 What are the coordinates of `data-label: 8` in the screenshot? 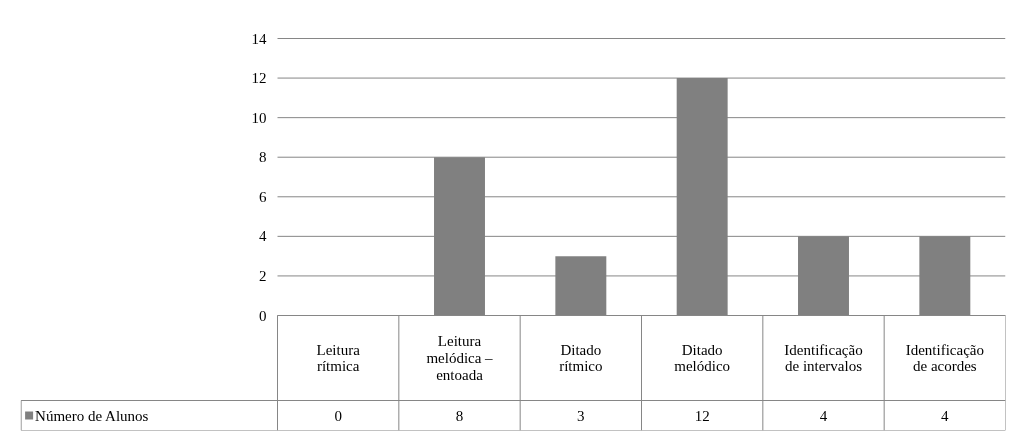 It's located at (459, 415).